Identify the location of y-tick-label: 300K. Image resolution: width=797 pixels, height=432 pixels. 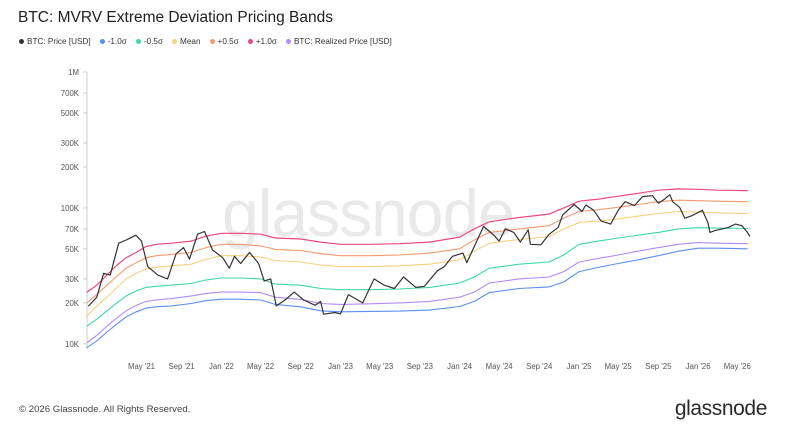
(70, 143).